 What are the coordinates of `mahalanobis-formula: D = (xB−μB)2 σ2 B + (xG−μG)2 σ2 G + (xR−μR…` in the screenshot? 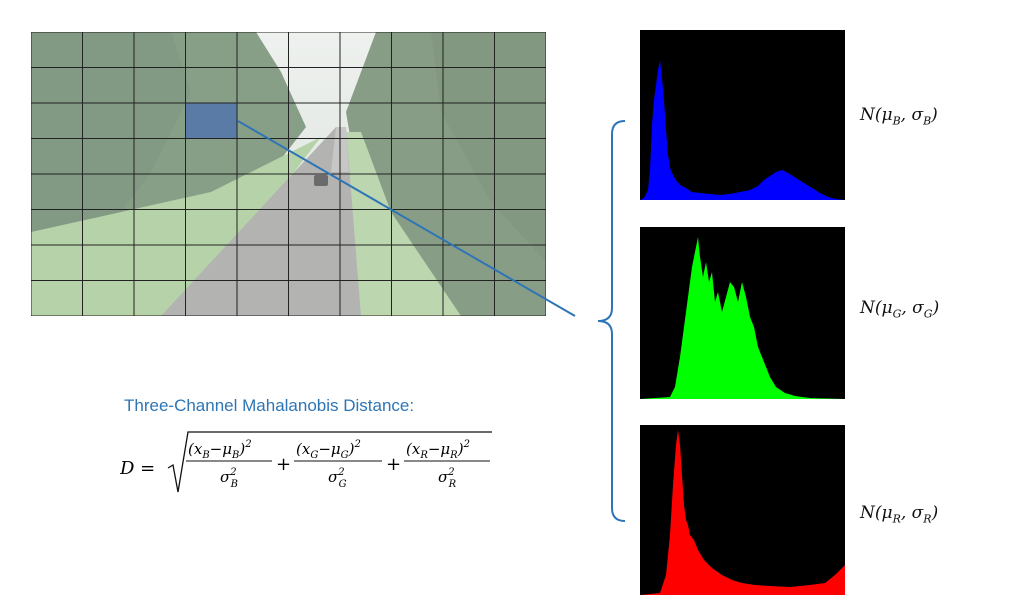 It's located at (309, 470).